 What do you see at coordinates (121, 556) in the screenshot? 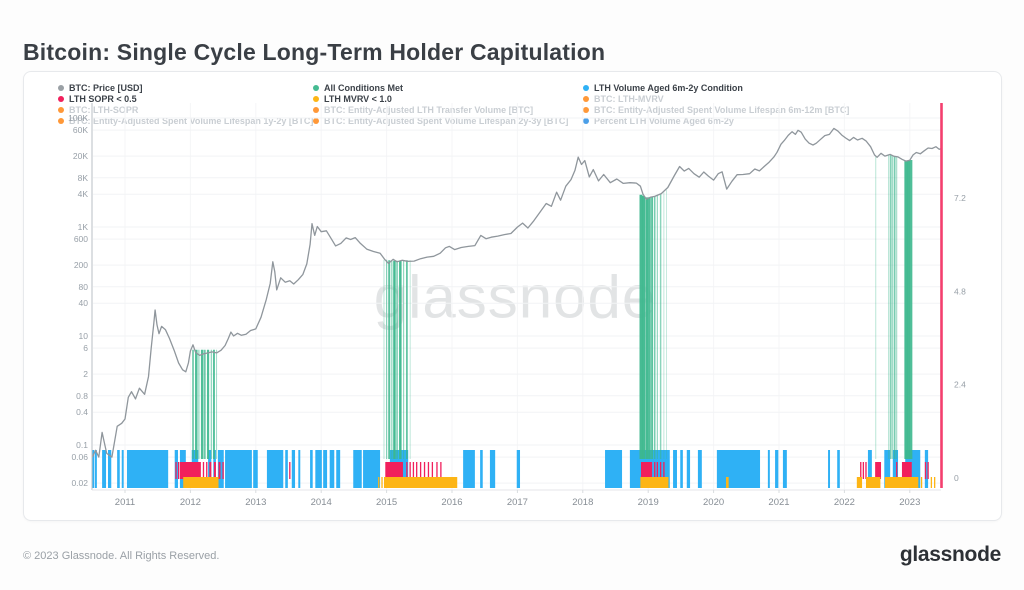
I see `copyright-text: © 2023 Glassnode. All Rights Reserved.` at bounding box center [121, 556].